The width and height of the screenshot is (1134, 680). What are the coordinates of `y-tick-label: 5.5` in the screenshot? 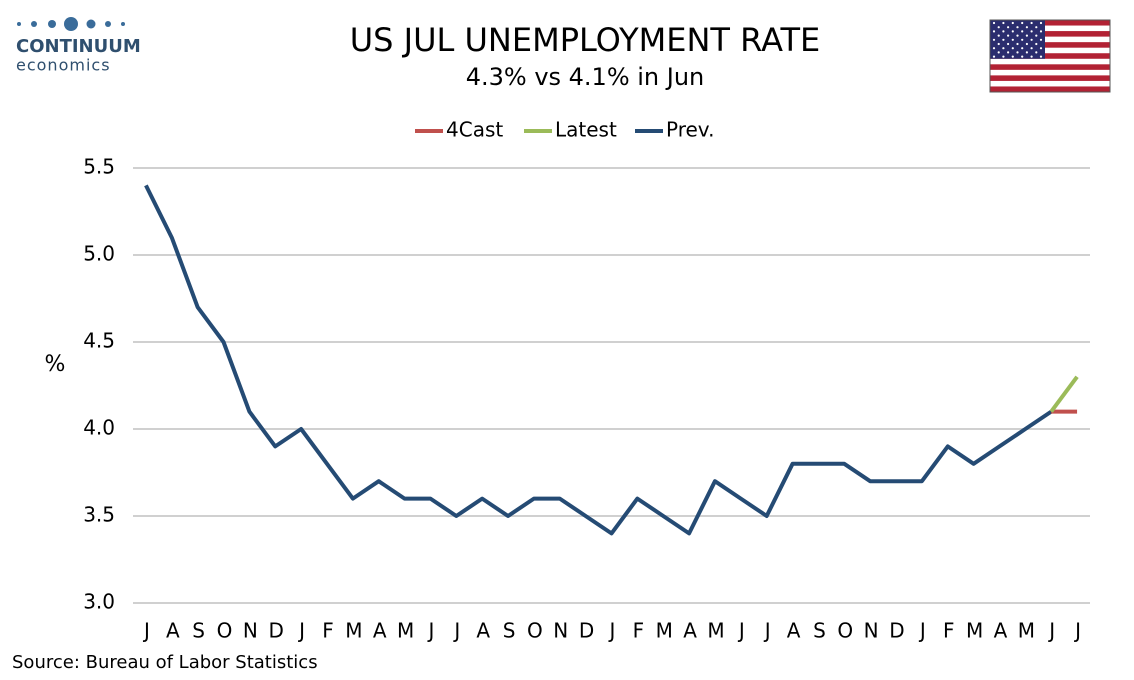 It's located at (99, 167).